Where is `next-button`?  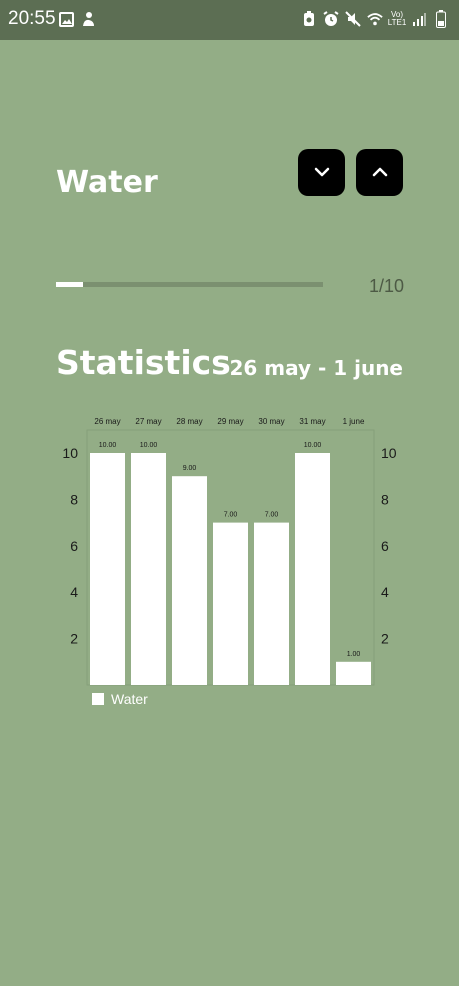
next-button is located at coordinates (379, 172).